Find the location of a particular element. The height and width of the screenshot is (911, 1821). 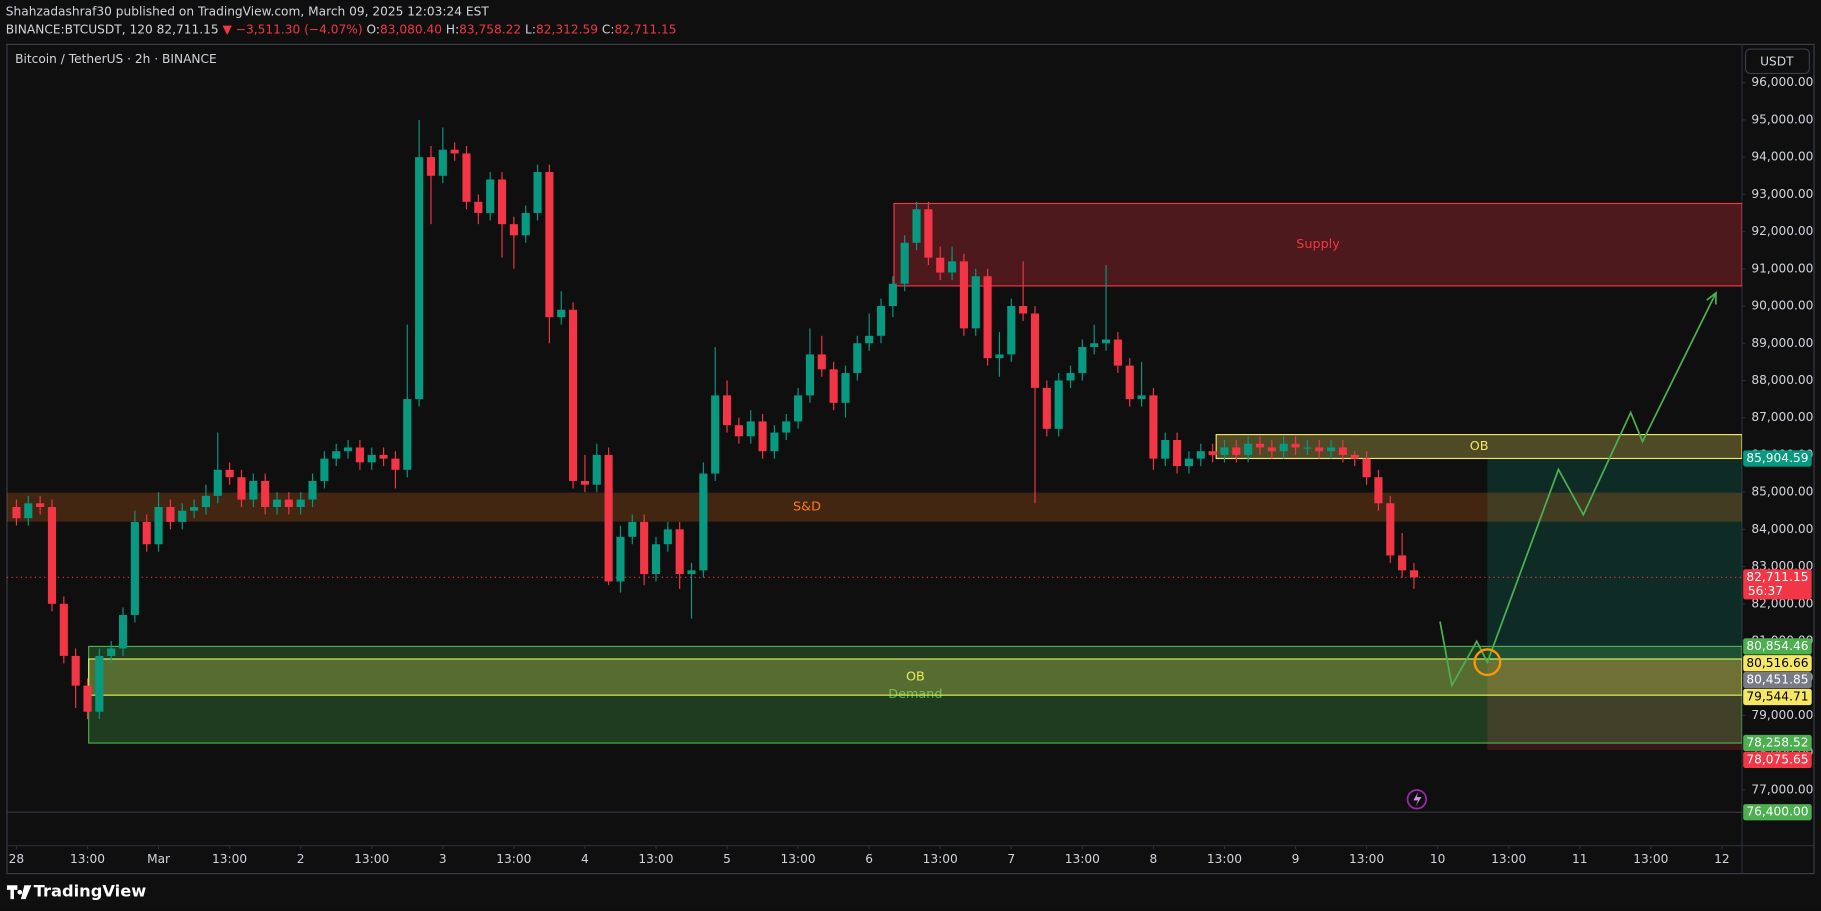

x-tick-label: 5 is located at coordinates (727, 859).